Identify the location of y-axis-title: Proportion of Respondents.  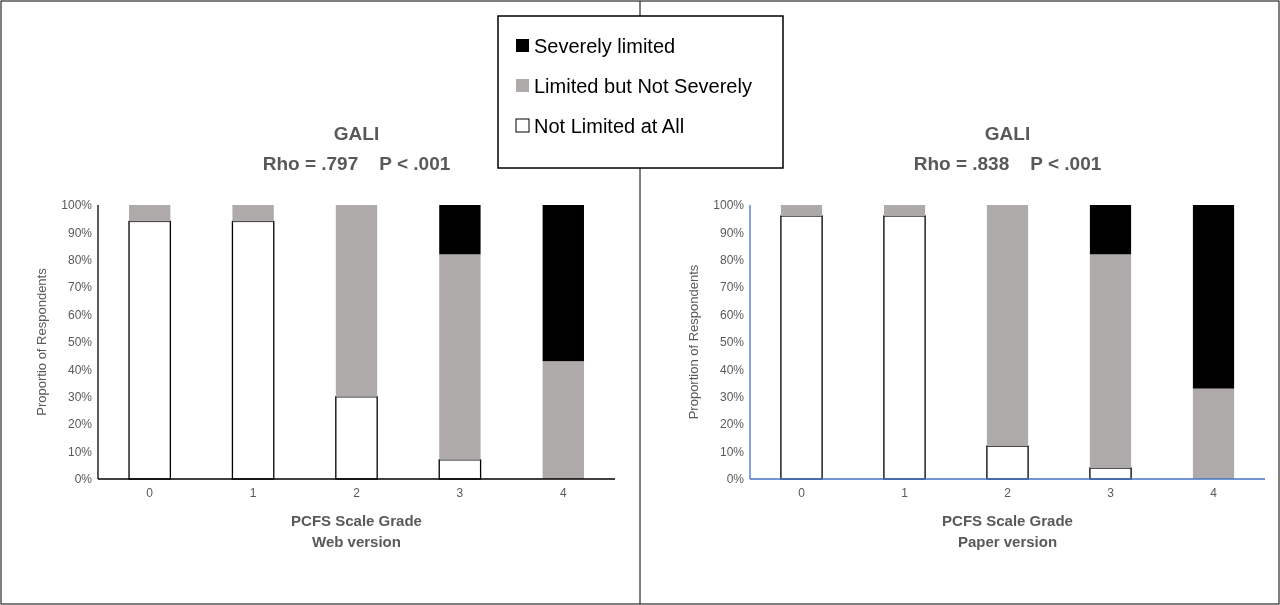
(693, 342).